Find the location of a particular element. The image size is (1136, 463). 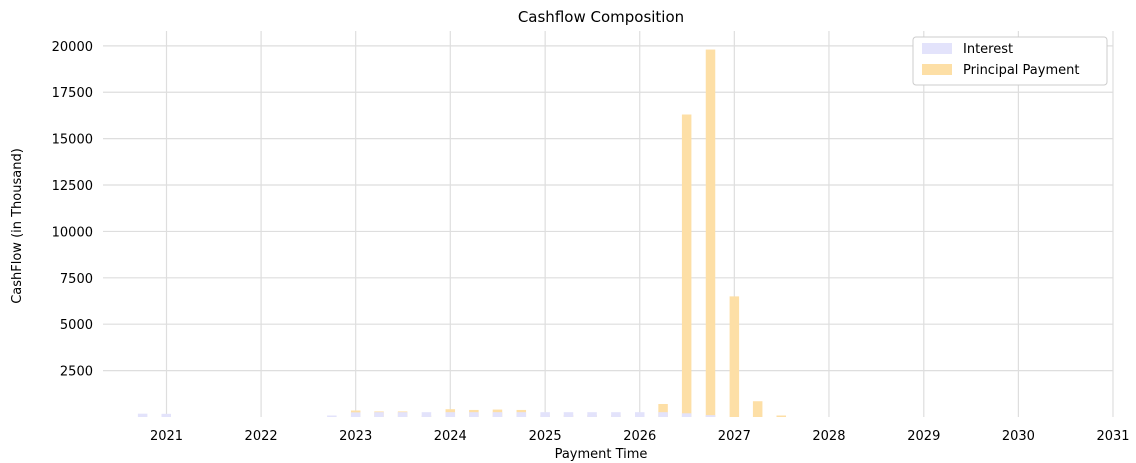

x-axis-label: Payment Time is located at coordinates (601, 454).